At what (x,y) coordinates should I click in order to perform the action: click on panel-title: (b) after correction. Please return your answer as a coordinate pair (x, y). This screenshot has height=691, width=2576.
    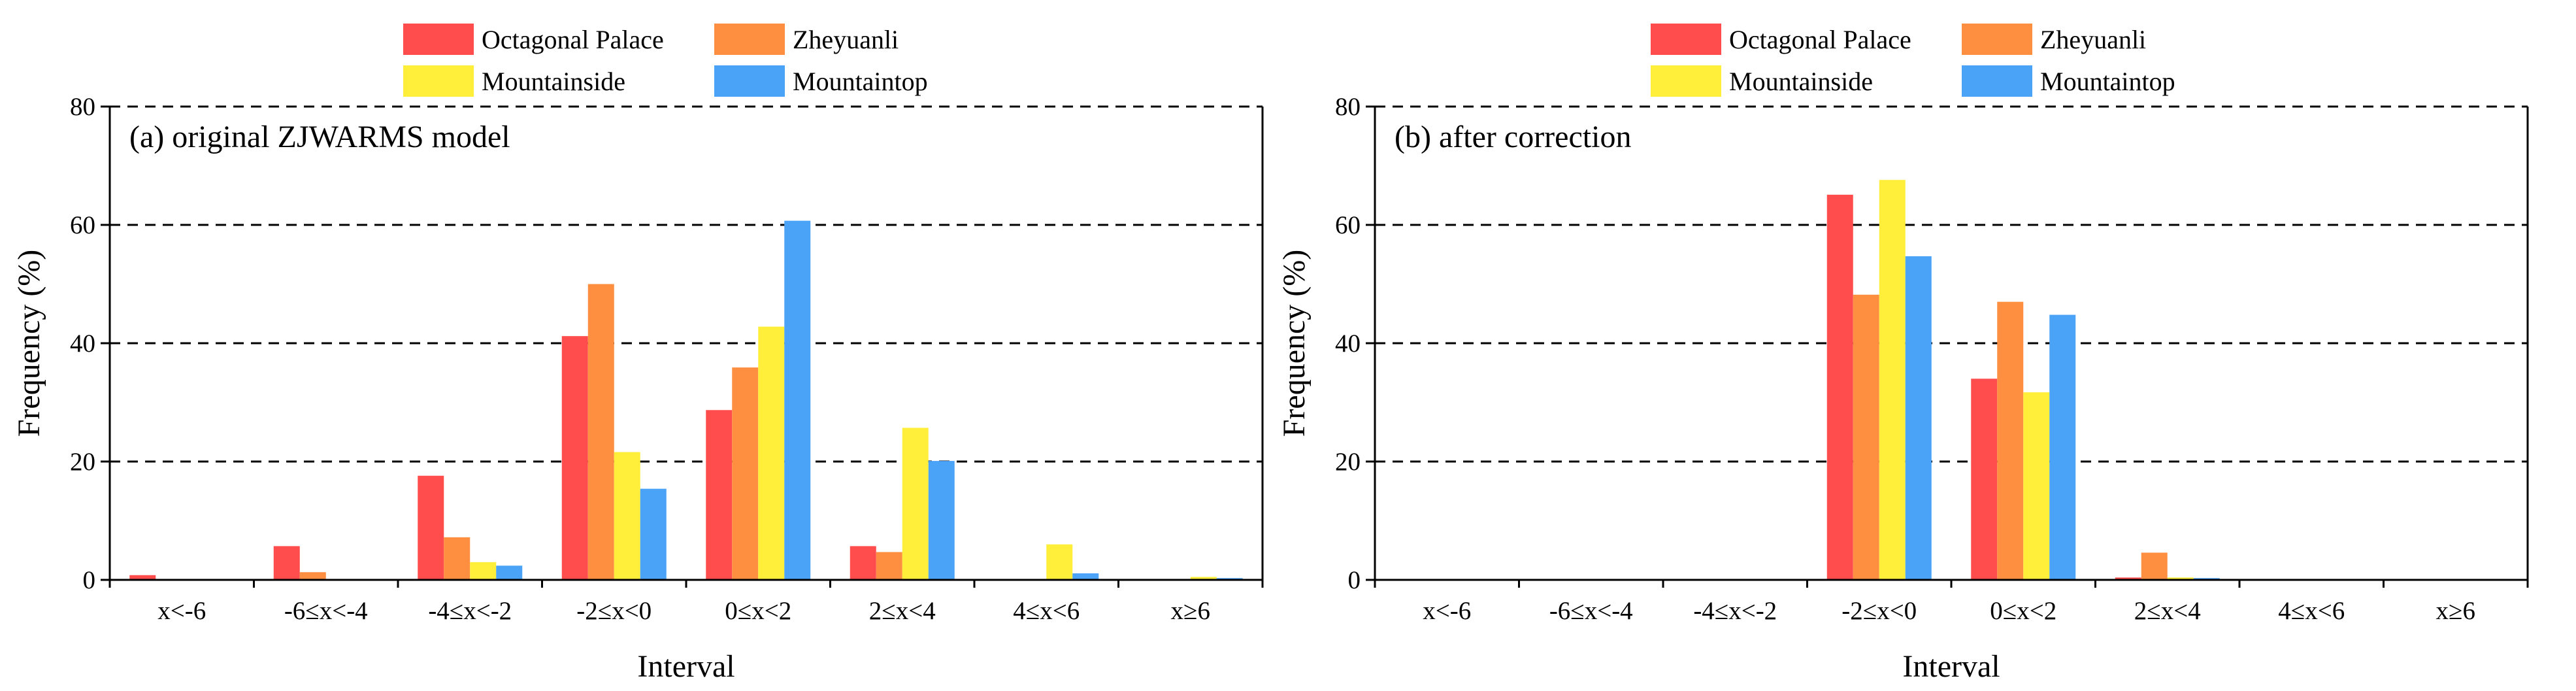
    Looking at the image, I should click on (1513, 137).